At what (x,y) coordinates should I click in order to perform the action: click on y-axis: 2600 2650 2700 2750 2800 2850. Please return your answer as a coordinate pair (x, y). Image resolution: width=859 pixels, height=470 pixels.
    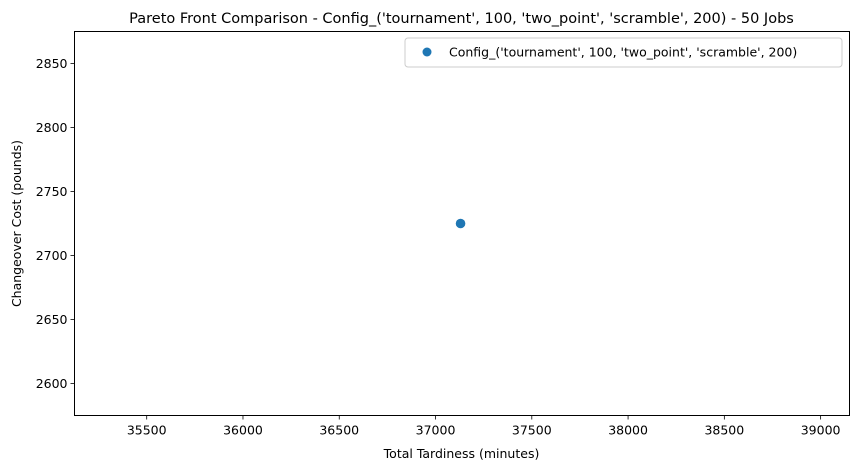
    Looking at the image, I should click on (55, 223).